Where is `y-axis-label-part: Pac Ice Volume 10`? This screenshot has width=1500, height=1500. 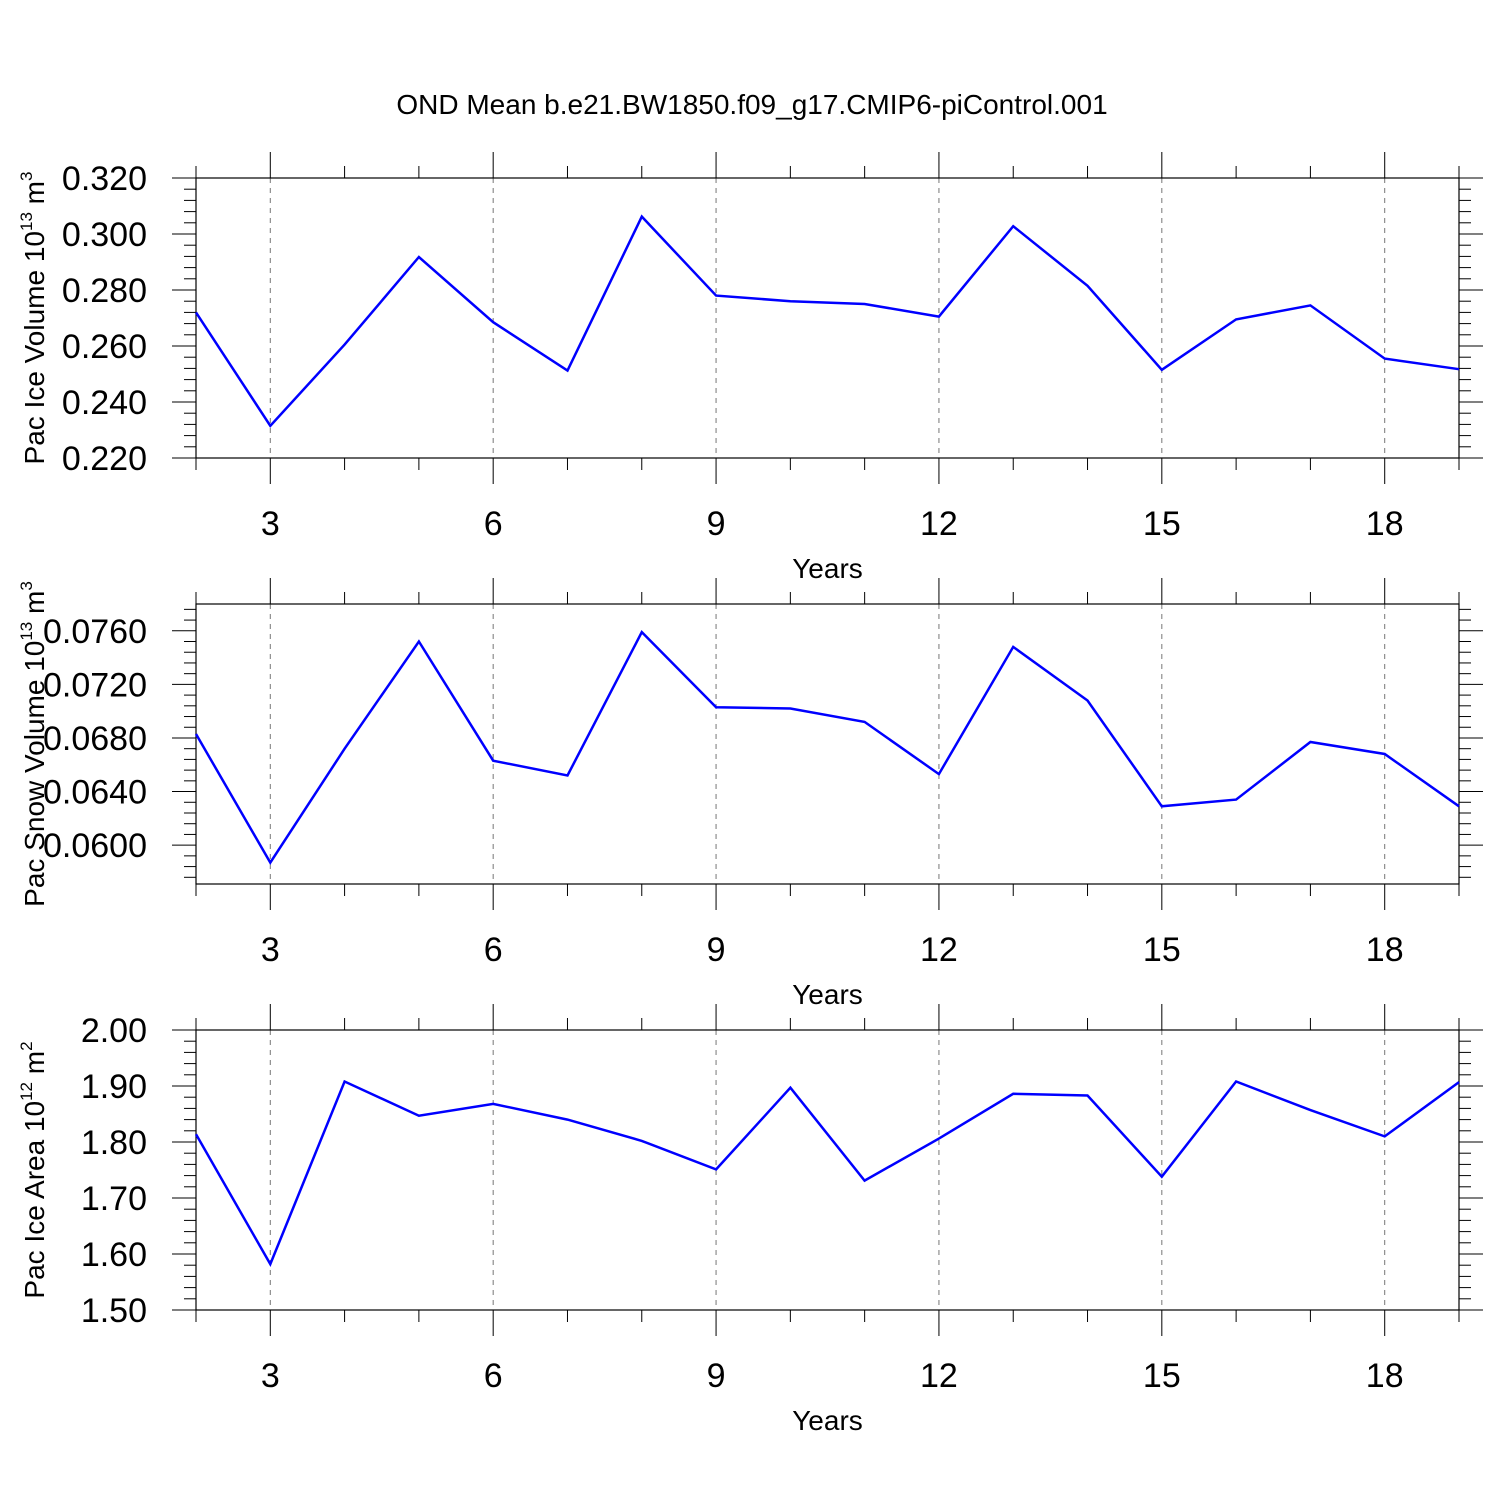
y-axis-label-part: Pac Ice Volume 10 is located at coordinates (34, 347).